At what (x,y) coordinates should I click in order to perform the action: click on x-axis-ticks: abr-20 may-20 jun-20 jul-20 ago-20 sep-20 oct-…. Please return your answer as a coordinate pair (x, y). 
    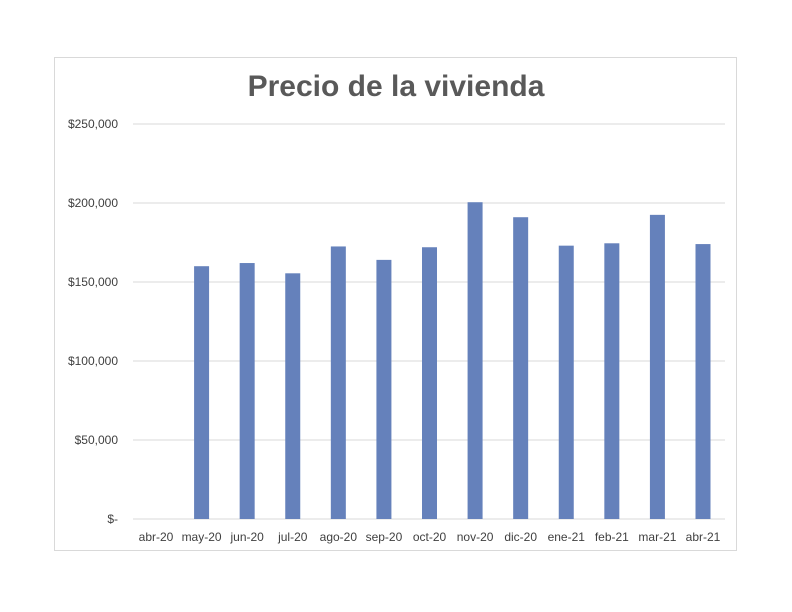
    Looking at the image, I should click on (430, 537).